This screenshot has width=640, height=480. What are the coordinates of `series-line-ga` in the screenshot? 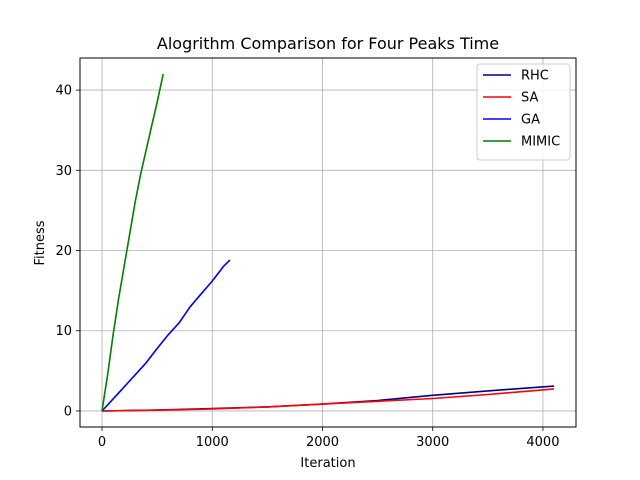 It's located at (166, 335).